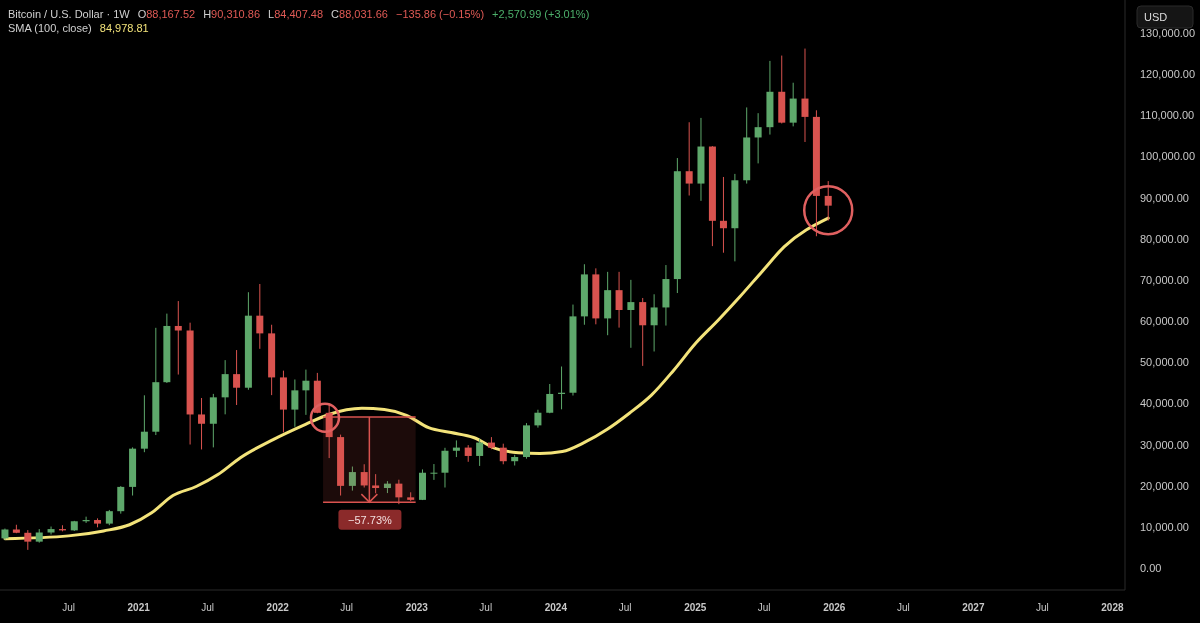  What do you see at coordinates (1164, 362) in the screenshot?
I see `y-tick-label: 50,000.00` at bounding box center [1164, 362].